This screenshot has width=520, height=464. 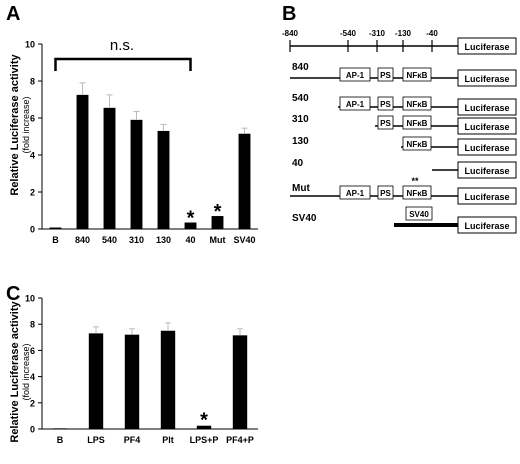 I want to click on significance-bracket, so click(x=123, y=64).